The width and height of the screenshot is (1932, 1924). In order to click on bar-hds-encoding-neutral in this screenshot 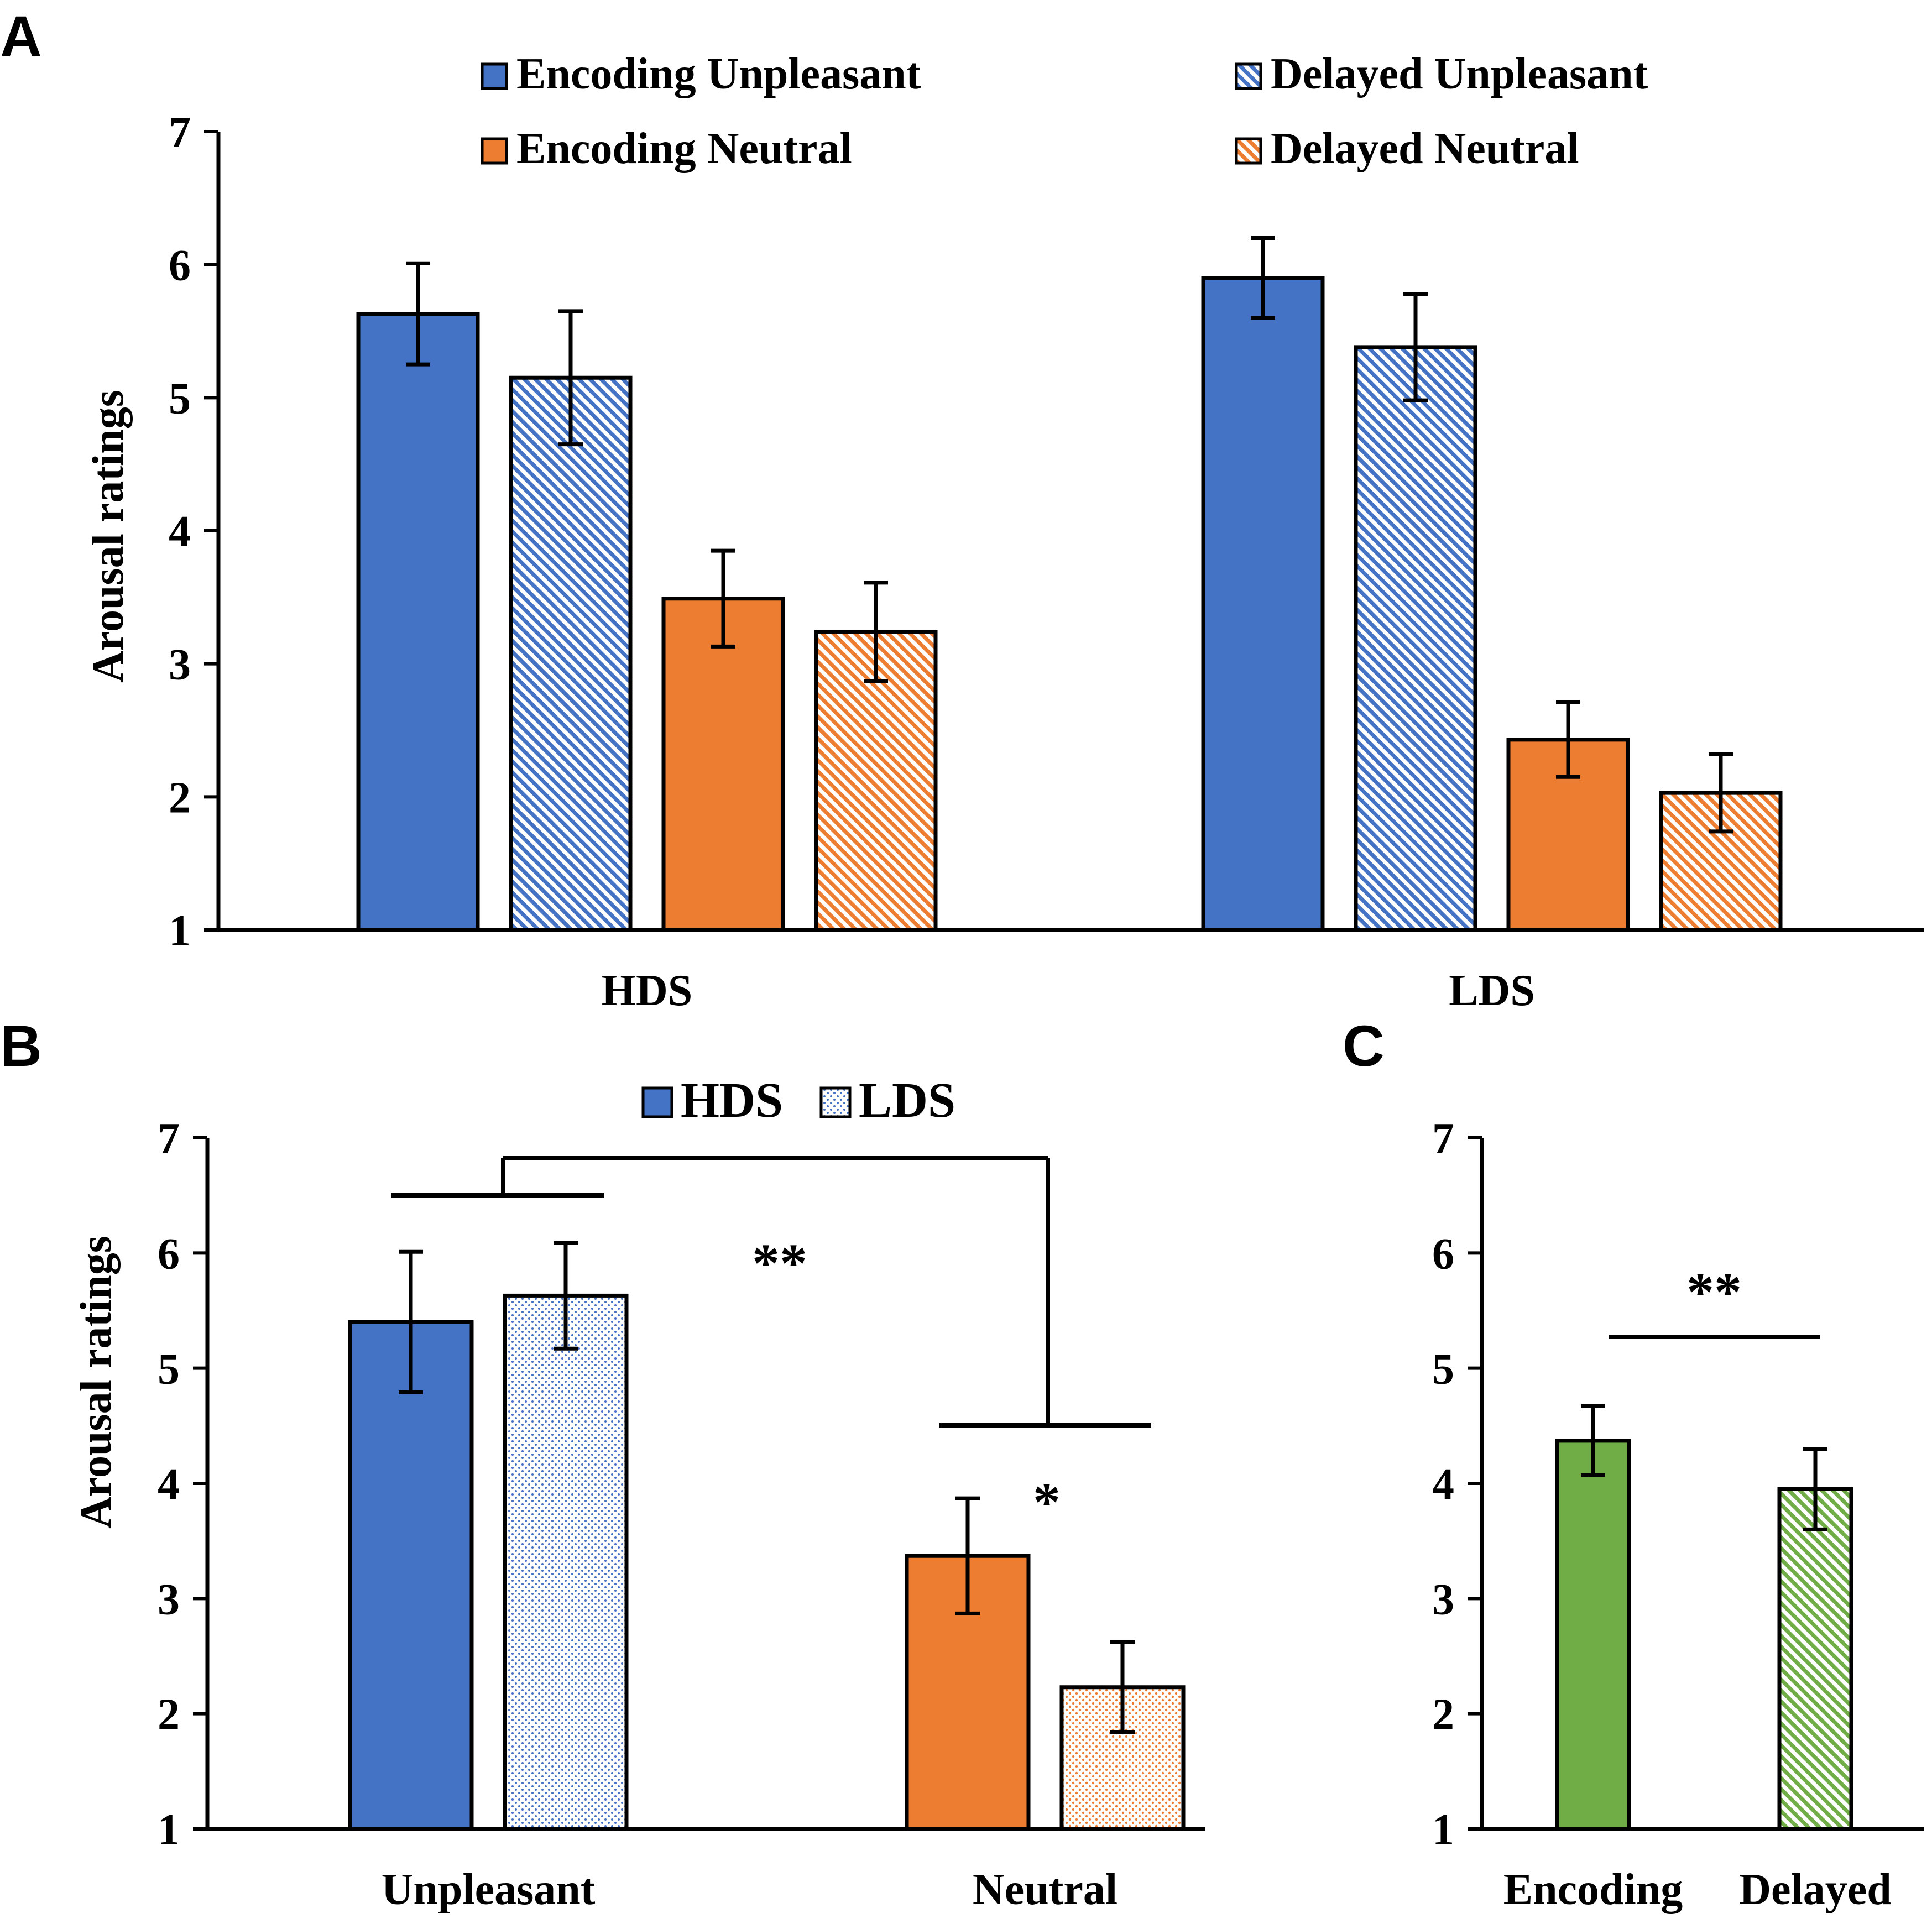, I will do `click(723, 764)`.